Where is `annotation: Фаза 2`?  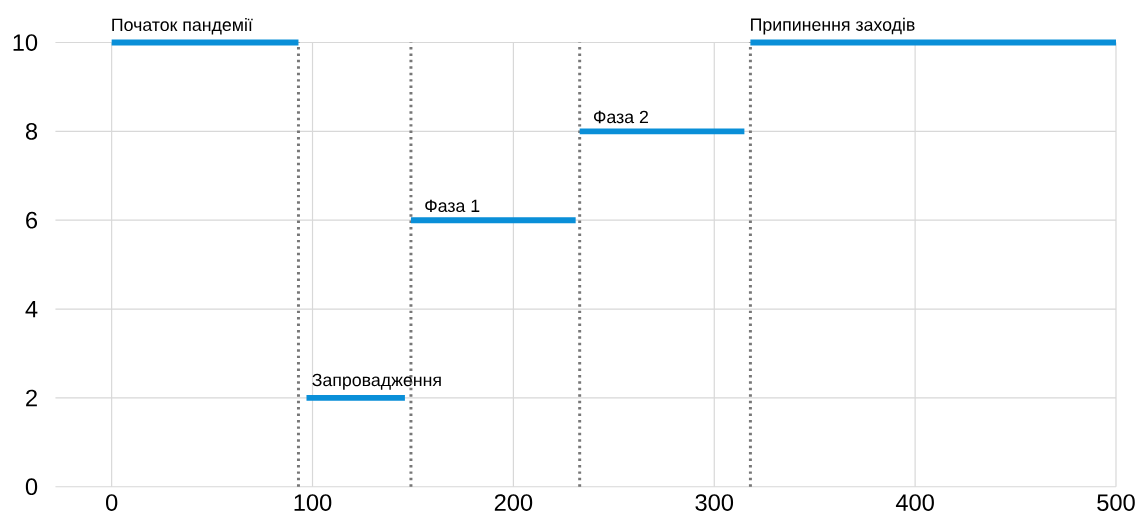 annotation: Фаза 2 is located at coordinates (620, 117).